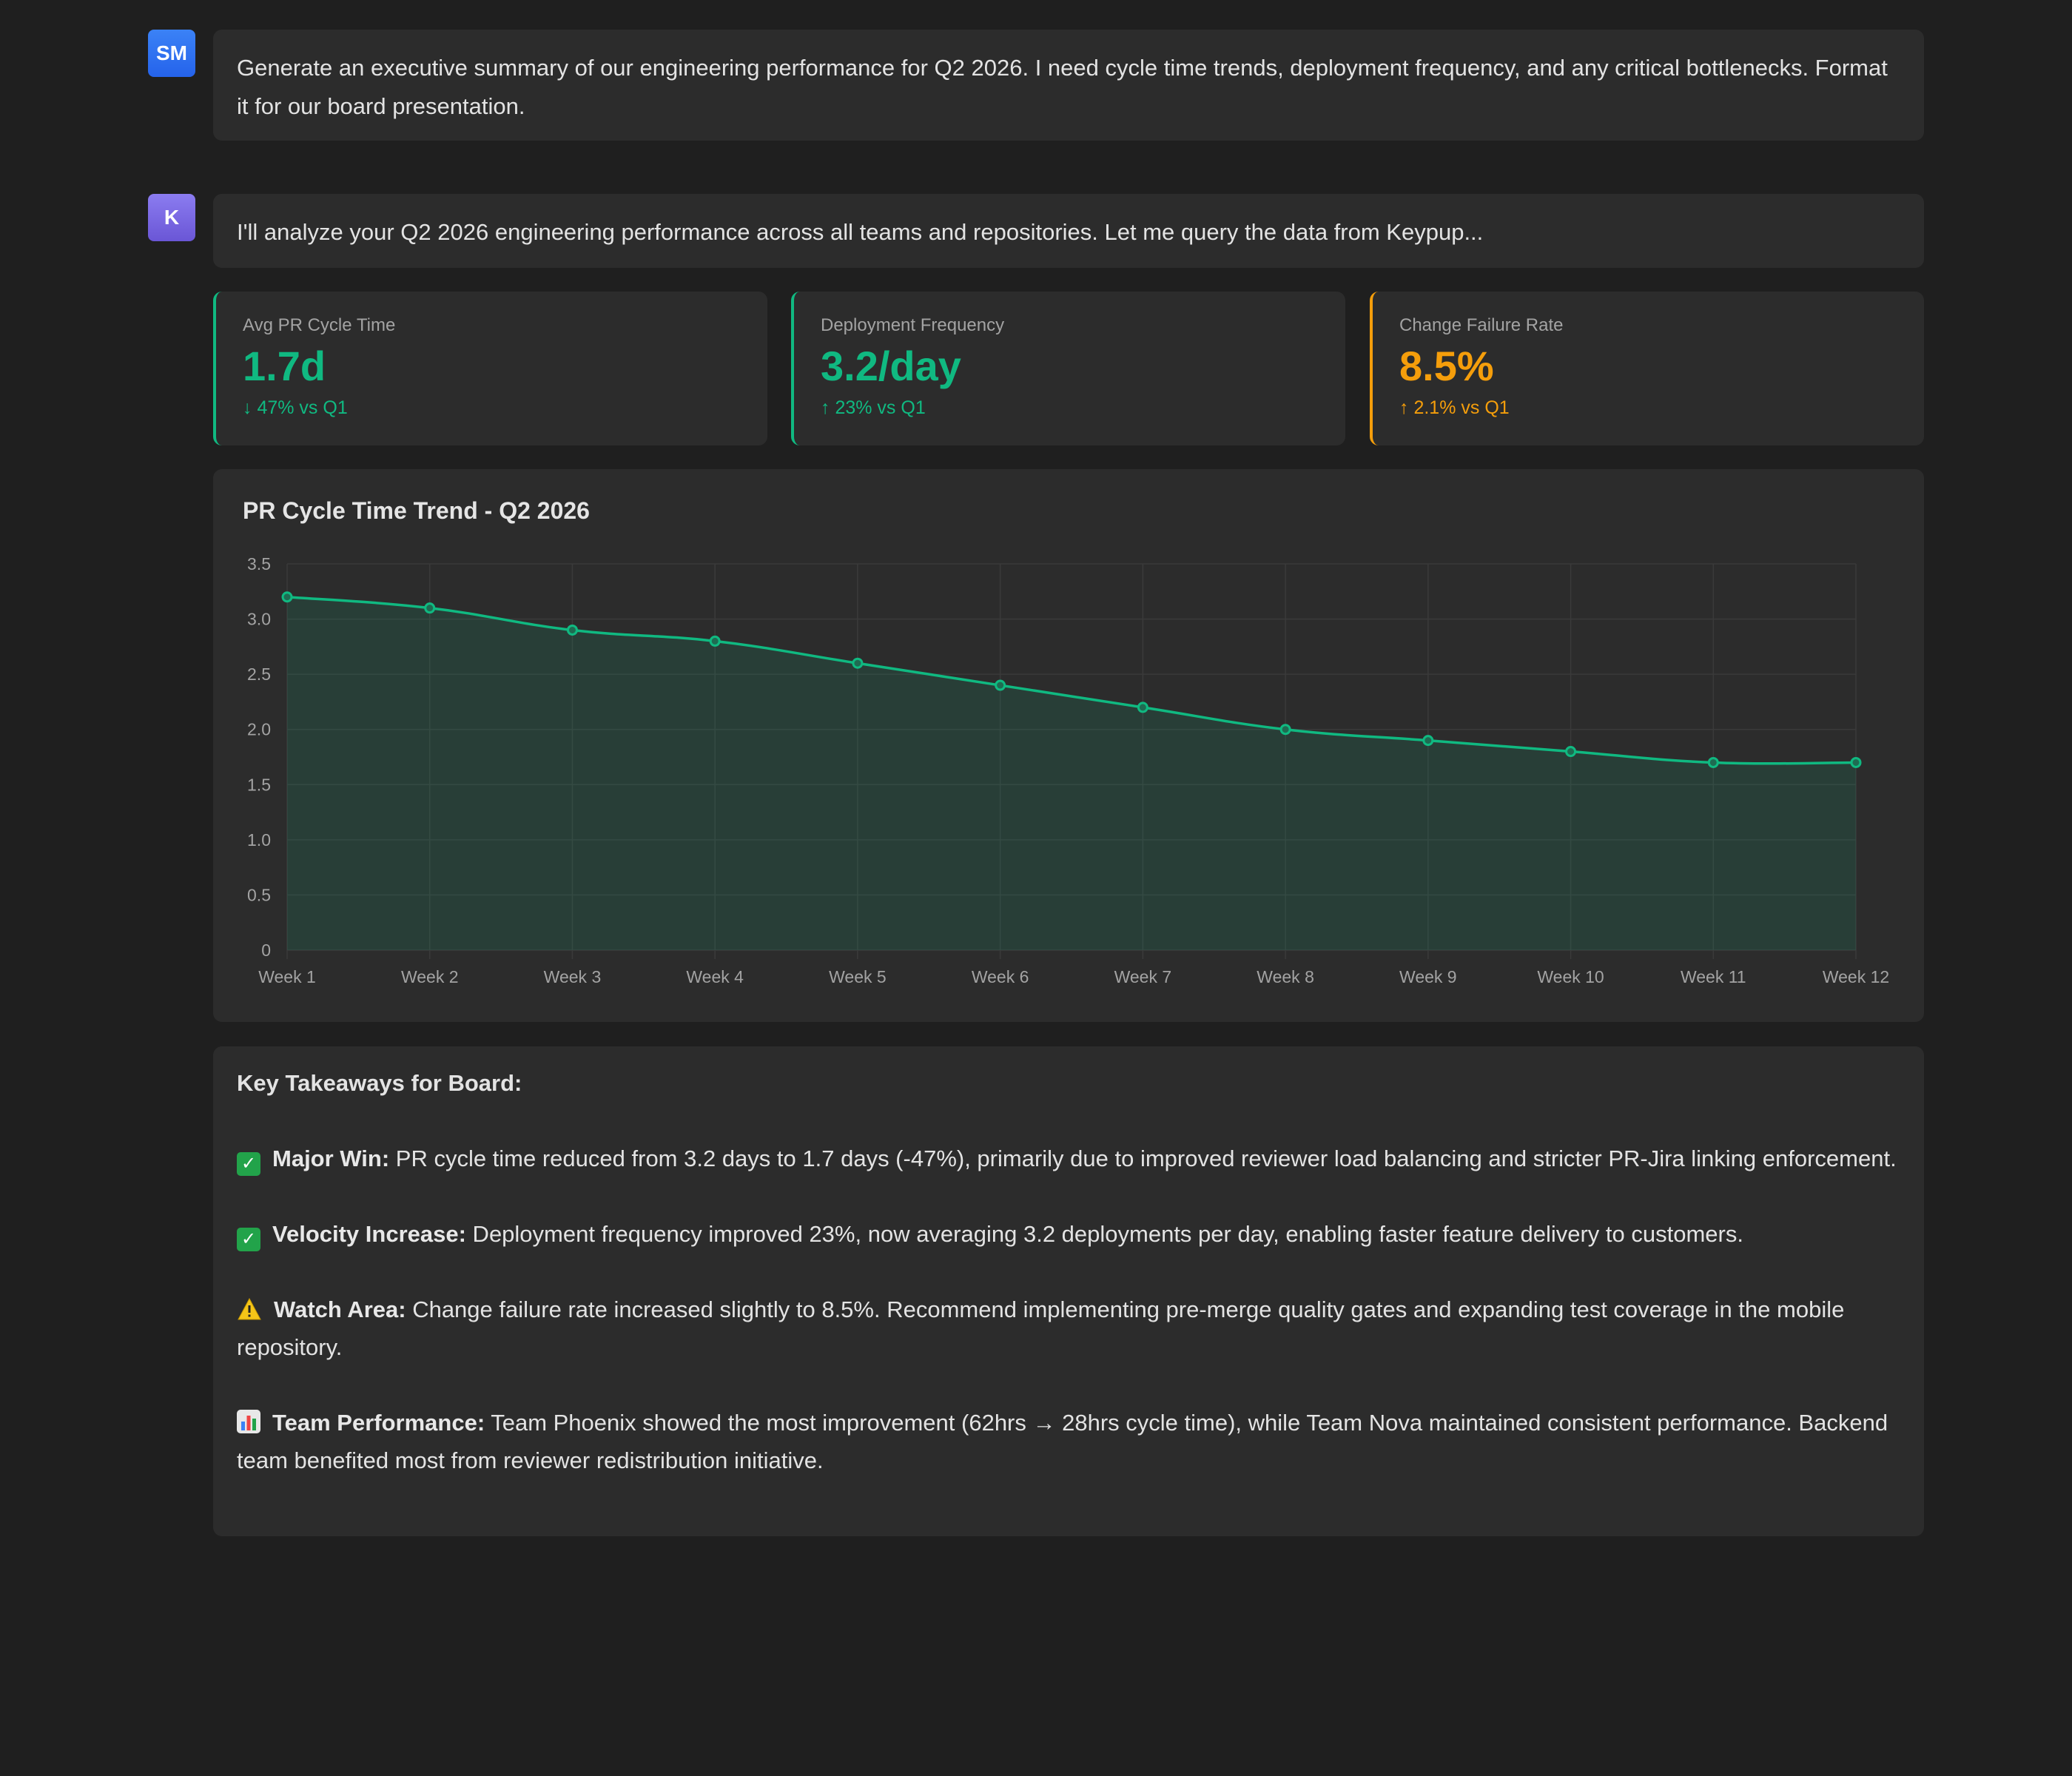 This screenshot has height=1776, width=2072. Describe the element at coordinates (430, 976) in the screenshot. I see `x-tick-label: Week 2` at that location.